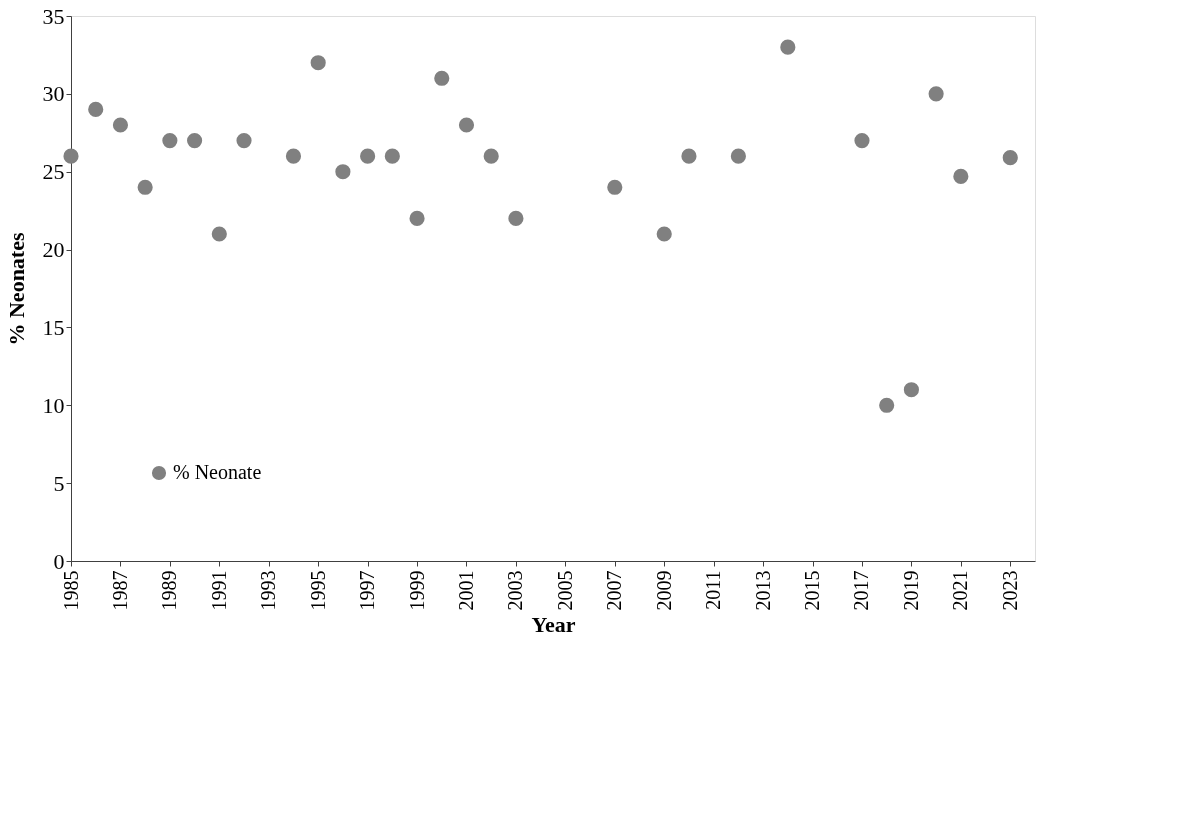 The height and width of the screenshot is (820, 1196). I want to click on x-axis-title: Year, so click(553, 624).